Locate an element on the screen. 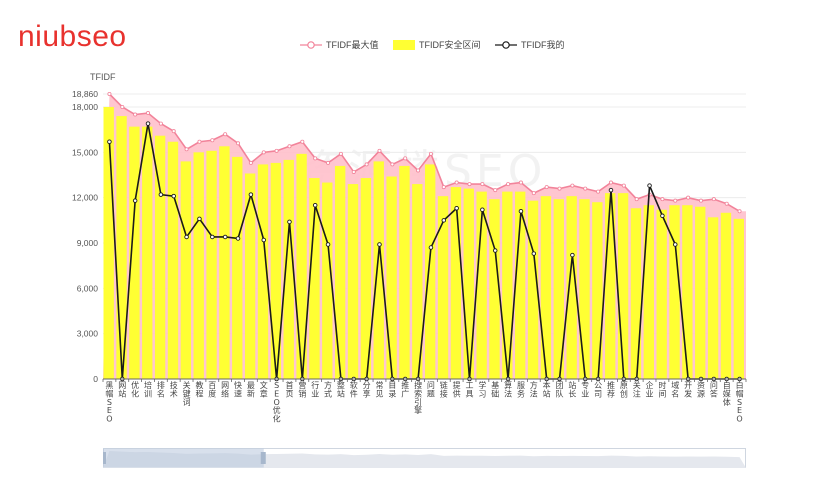  x-tick-label: 公司 is located at coordinates (598, 389).